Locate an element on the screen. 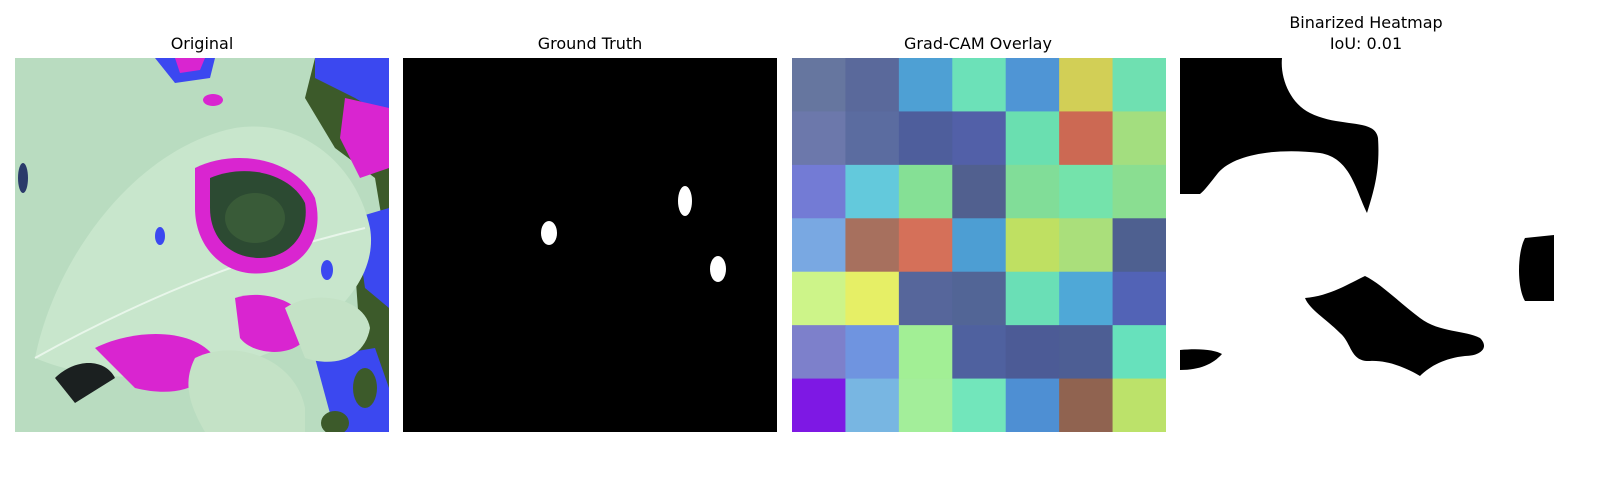  panel-title-gradcam: Grad-CAM Overlay is located at coordinates (978, 43).